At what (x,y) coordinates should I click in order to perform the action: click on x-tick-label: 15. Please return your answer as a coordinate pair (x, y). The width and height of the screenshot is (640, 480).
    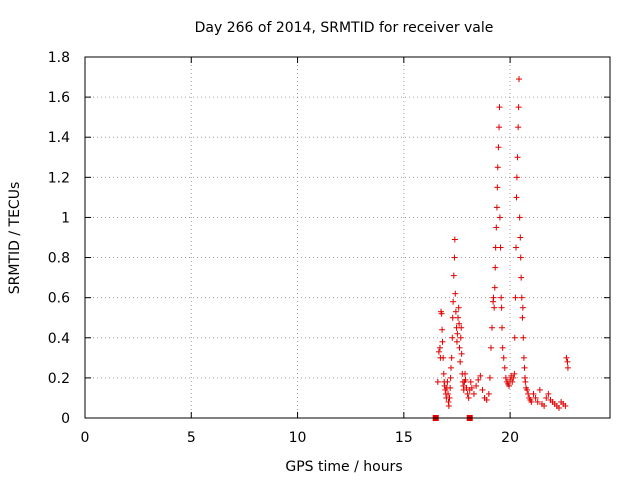
    Looking at the image, I should click on (404, 438).